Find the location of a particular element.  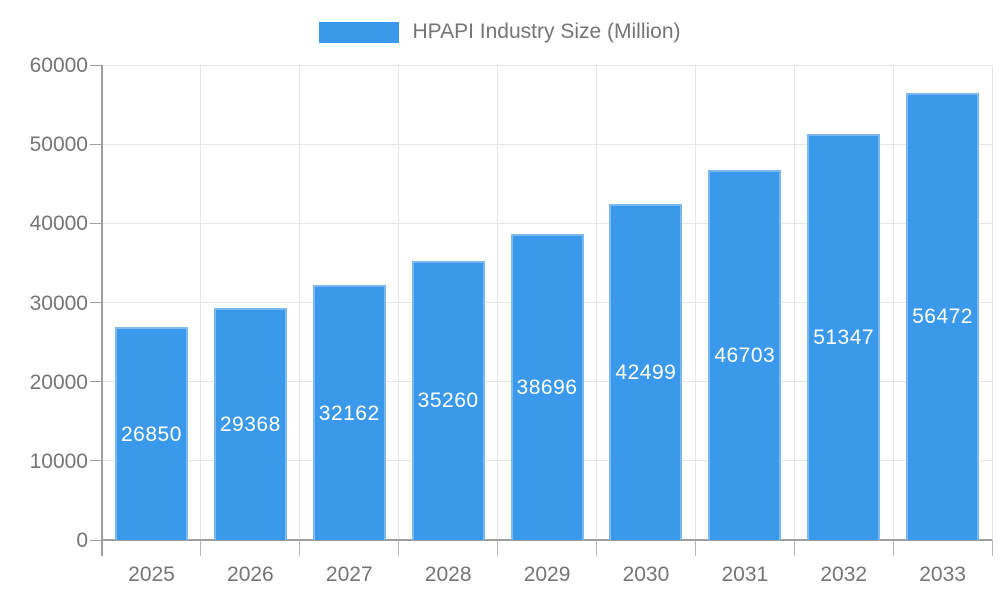

y-axis-tick-label: 40000 is located at coordinates (58, 224).